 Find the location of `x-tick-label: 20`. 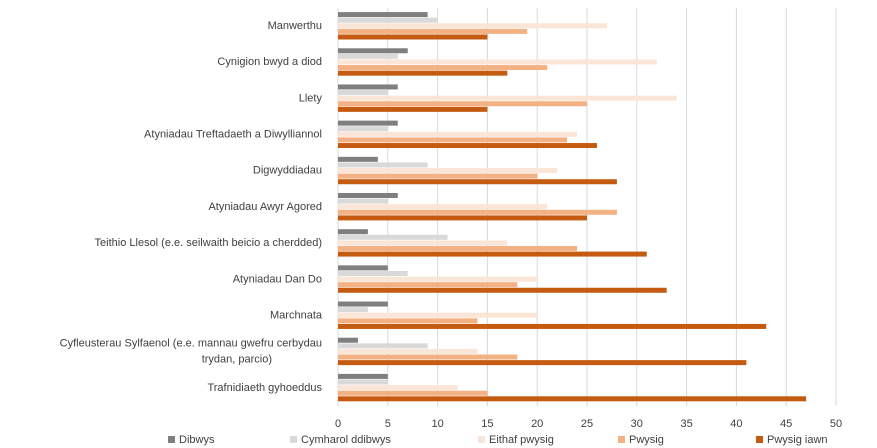

x-tick-label: 20 is located at coordinates (537, 424).